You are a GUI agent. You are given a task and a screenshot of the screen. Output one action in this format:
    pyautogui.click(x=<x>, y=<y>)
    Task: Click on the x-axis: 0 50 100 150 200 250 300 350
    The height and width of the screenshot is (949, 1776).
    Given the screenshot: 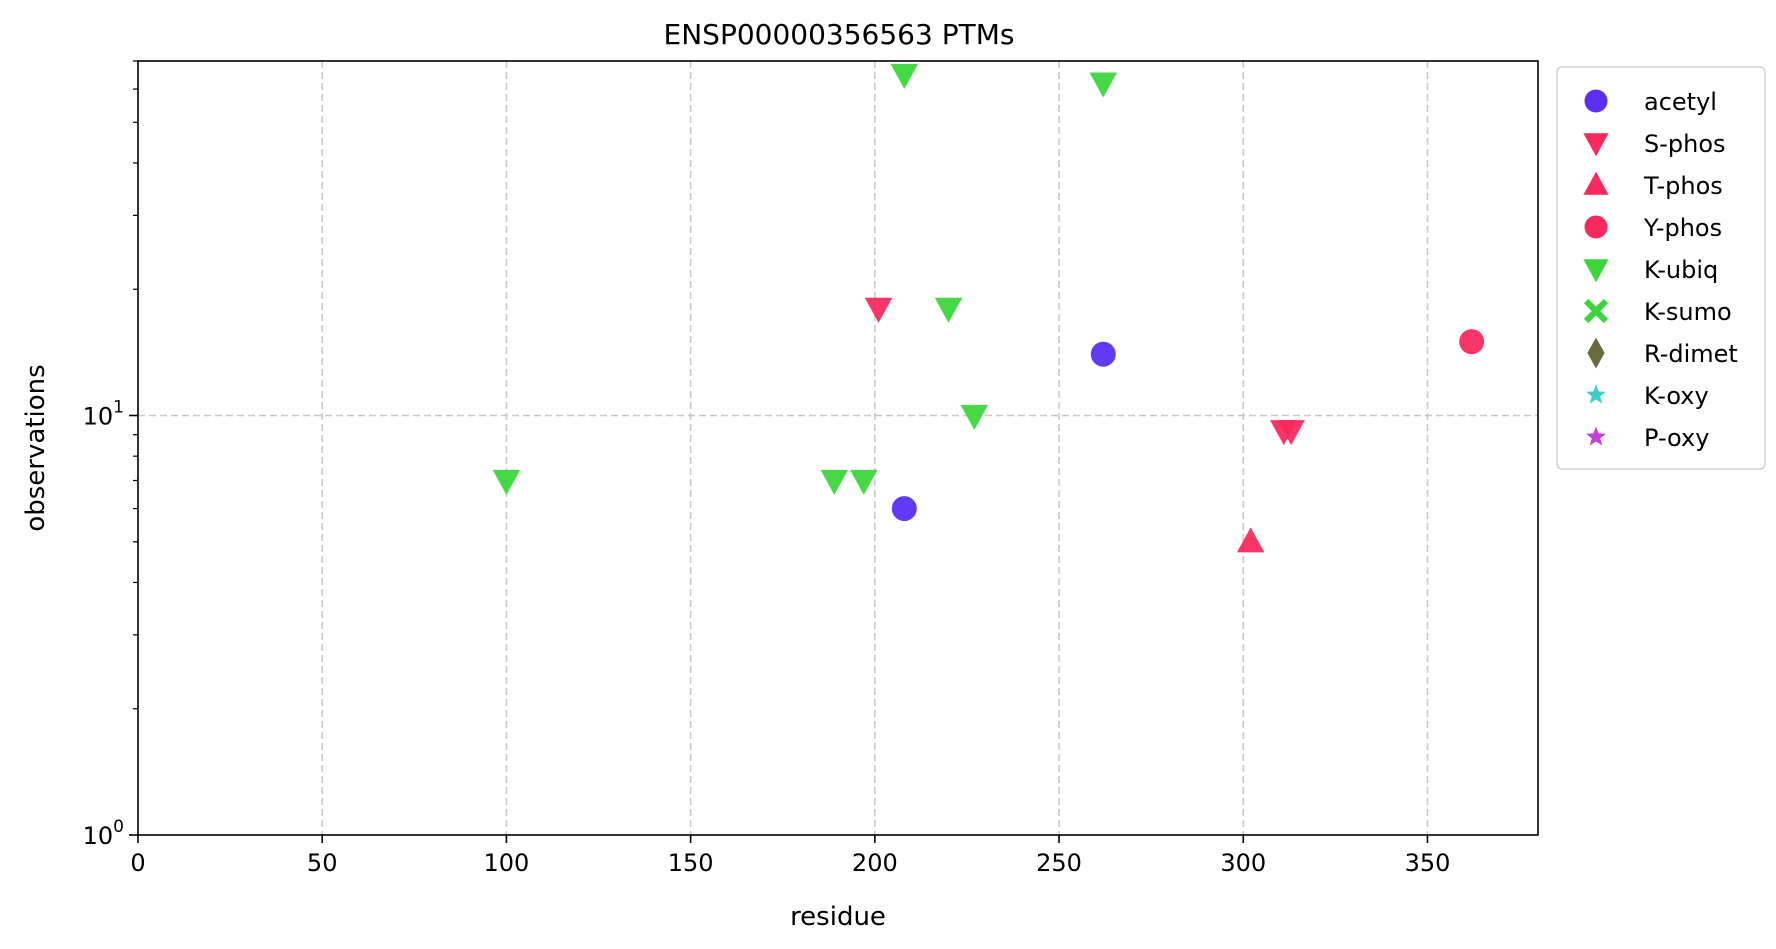 What is the action you would take?
    pyautogui.click(x=790, y=856)
    